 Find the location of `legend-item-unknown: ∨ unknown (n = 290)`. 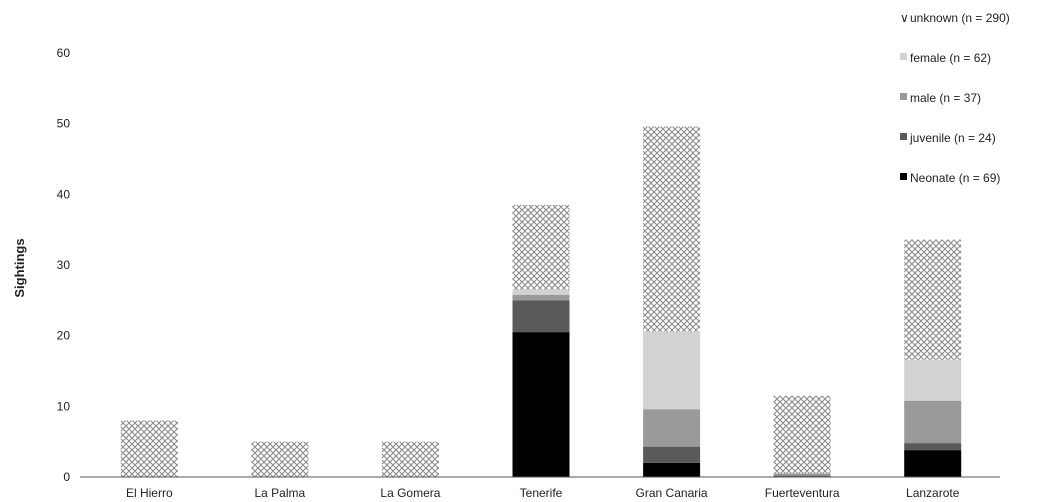

legend-item-unknown: ∨ unknown (n = 290) is located at coordinates (955, 18).